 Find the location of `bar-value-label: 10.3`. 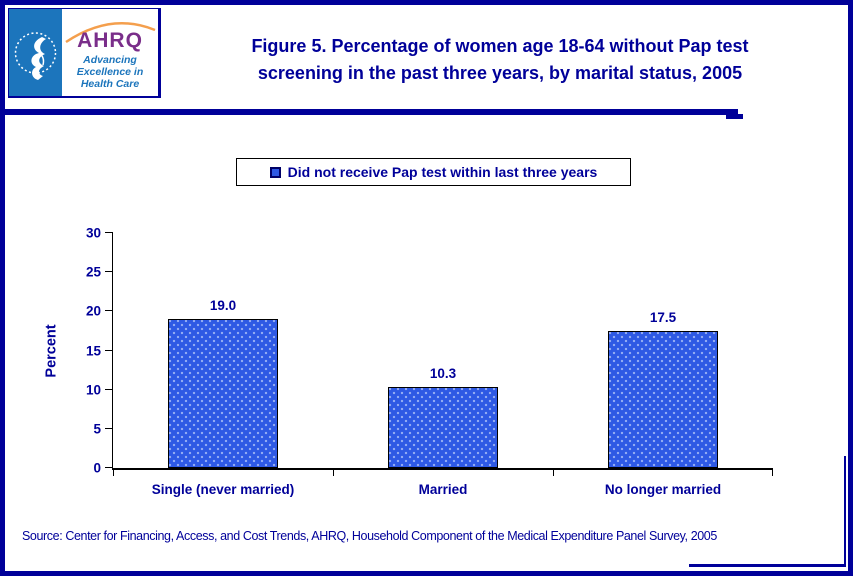

bar-value-label: 10.3 is located at coordinates (443, 374).